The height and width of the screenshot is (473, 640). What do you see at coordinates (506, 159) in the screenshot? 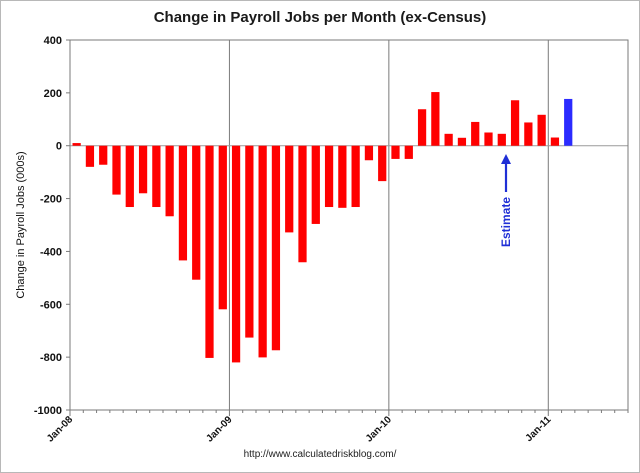
I see `estimate-arrow-head` at bounding box center [506, 159].